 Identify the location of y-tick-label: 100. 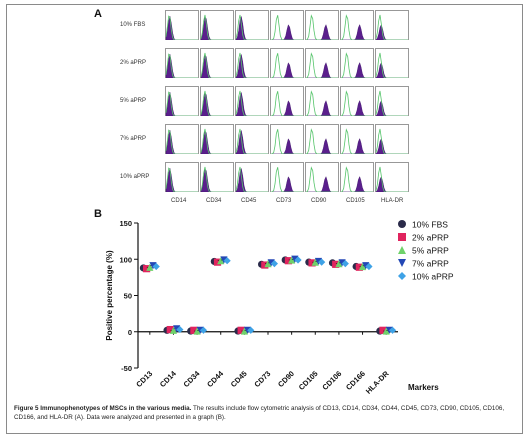
(125, 259).